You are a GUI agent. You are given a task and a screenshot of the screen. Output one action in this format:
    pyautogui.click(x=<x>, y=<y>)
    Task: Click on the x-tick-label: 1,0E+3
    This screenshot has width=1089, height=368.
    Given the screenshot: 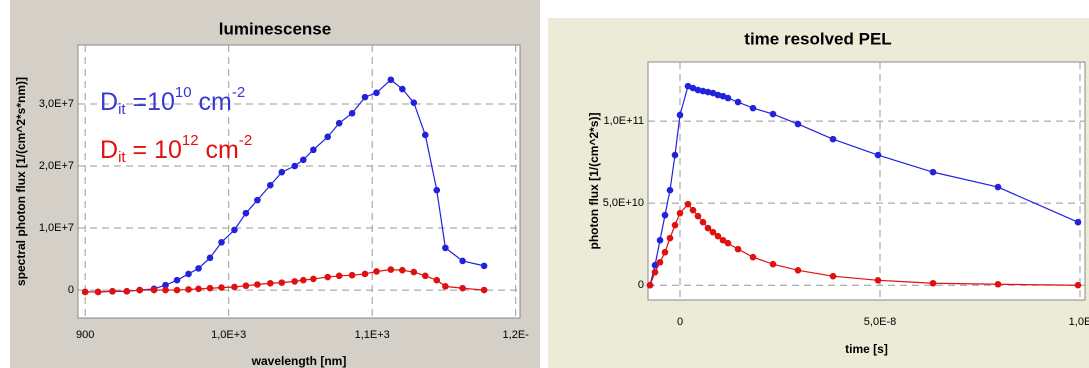 What is the action you would take?
    pyautogui.click(x=228, y=335)
    